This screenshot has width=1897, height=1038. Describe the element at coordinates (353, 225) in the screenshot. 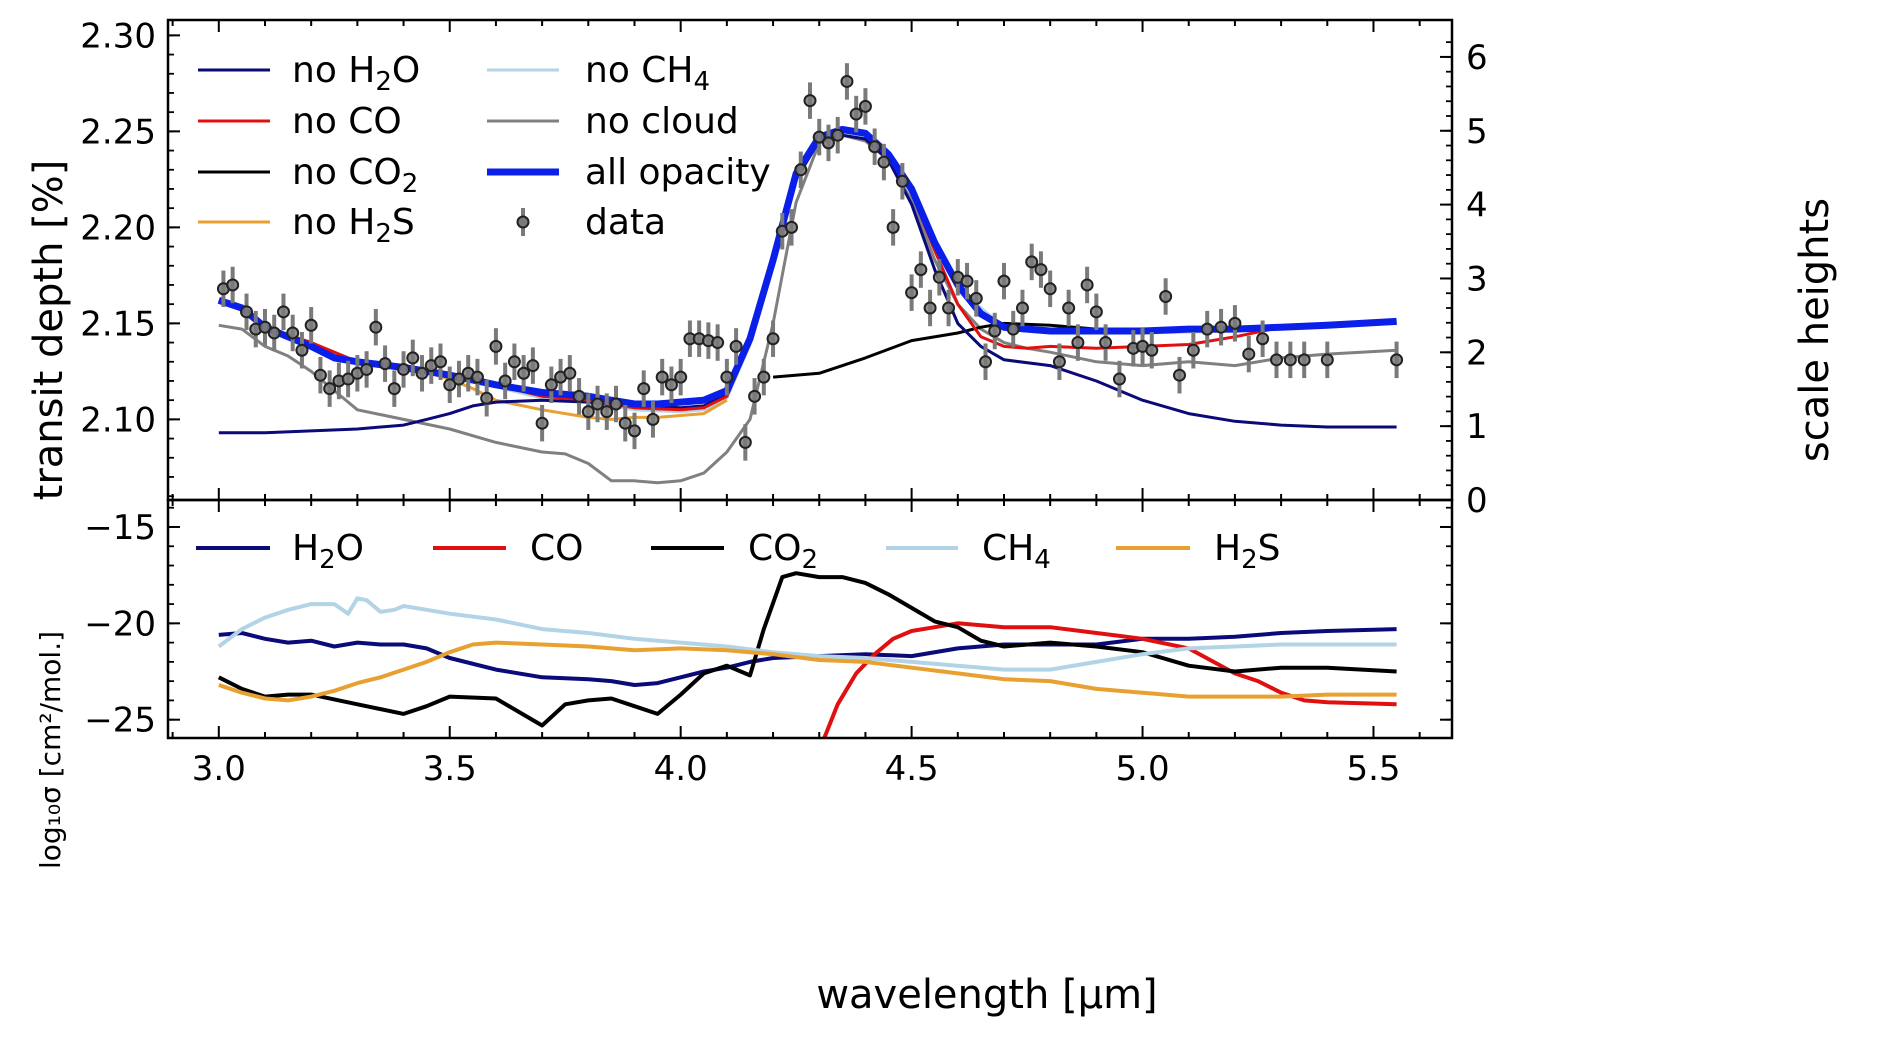

I see `legend-label: no H2S` at that location.